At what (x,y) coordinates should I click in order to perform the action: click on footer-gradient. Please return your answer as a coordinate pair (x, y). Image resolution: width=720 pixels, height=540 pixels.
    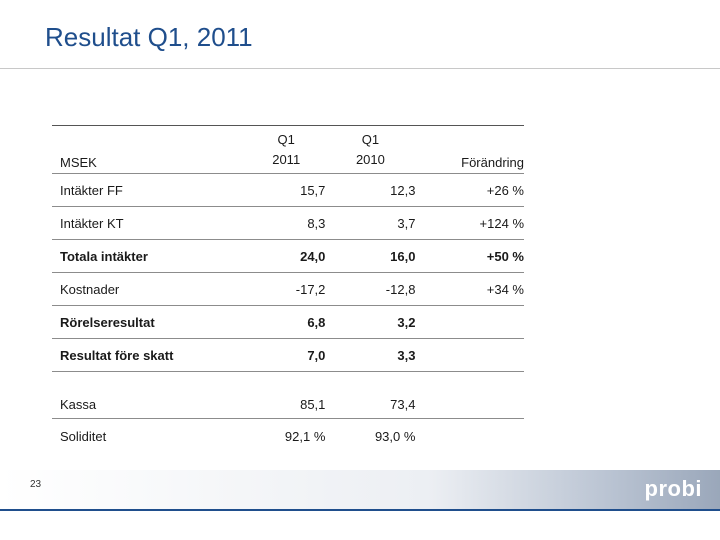
    Looking at the image, I should click on (360, 490).